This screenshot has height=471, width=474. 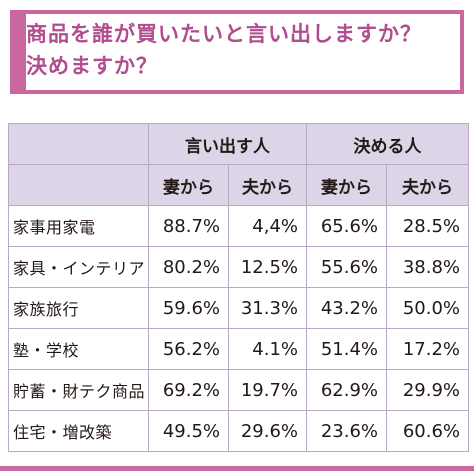 What do you see at coordinates (188, 431) in the screenshot?
I see `cell-value: 49.5%` at bounding box center [188, 431].